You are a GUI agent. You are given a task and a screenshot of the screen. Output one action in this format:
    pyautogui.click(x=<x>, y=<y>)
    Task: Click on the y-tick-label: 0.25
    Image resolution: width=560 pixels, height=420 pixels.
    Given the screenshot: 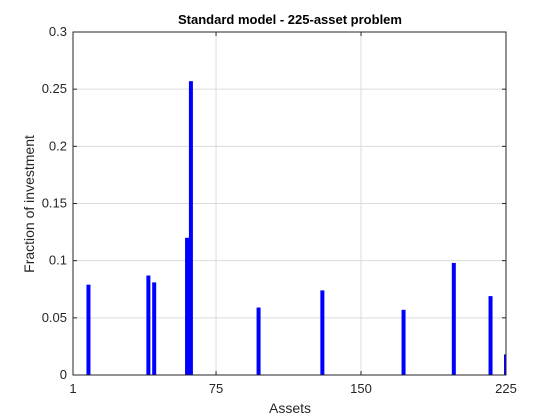 What is the action you would take?
    pyautogui.click(x=54, y=88)
    